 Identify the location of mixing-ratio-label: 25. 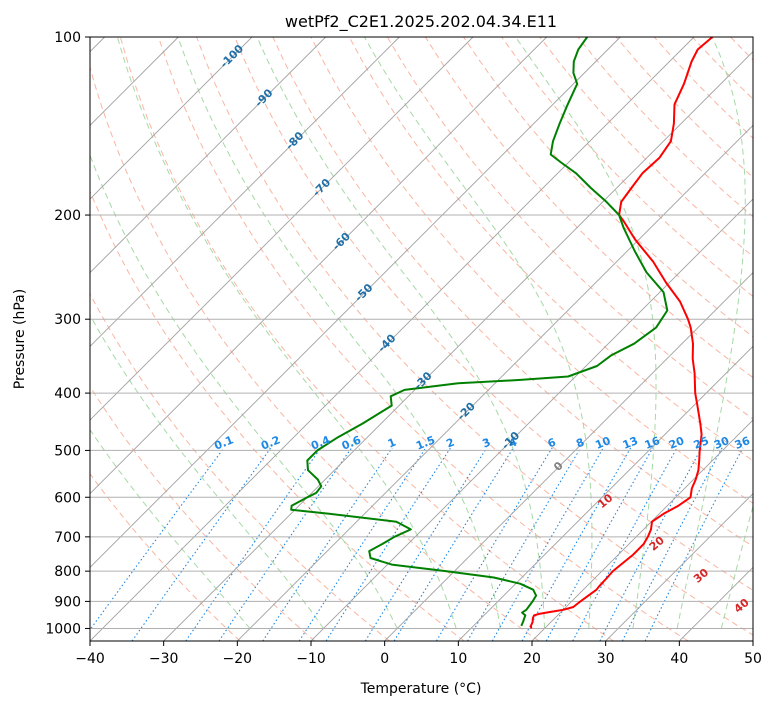
(701, 443).